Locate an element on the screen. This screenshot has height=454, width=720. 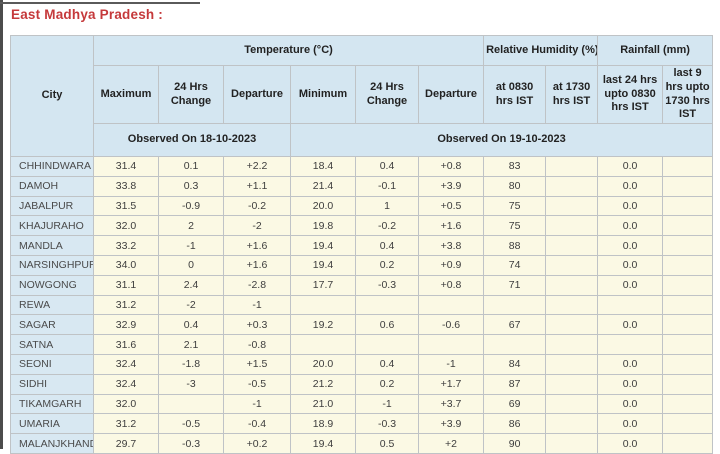
value-cell: +3.9 is located at coordinates (451, 186).